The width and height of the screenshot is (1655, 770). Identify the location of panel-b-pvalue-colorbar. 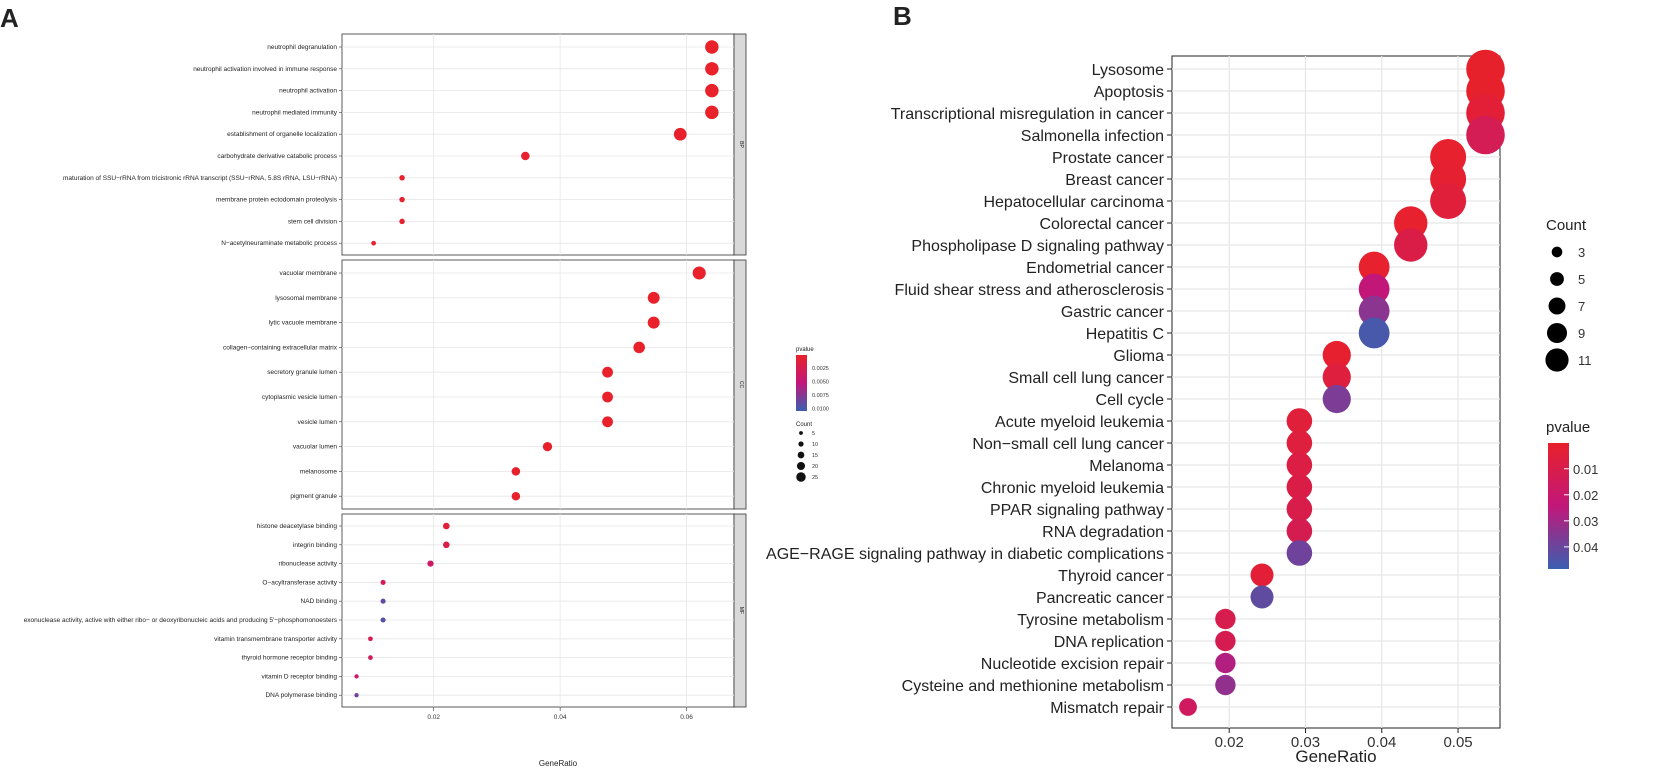
(1558, 506).